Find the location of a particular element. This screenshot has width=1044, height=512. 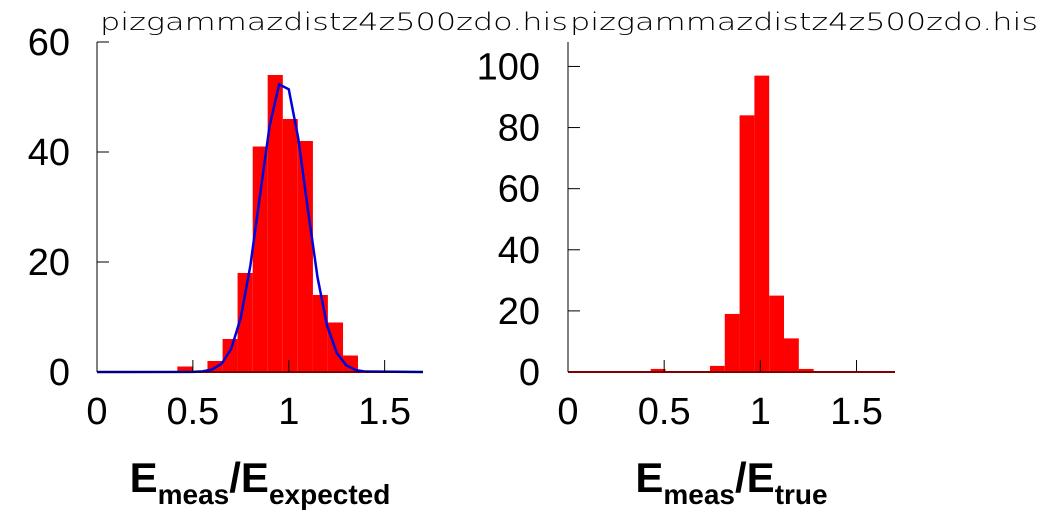

x-axis-label: Emeas/Etrue is located at coordinates (731, 482).